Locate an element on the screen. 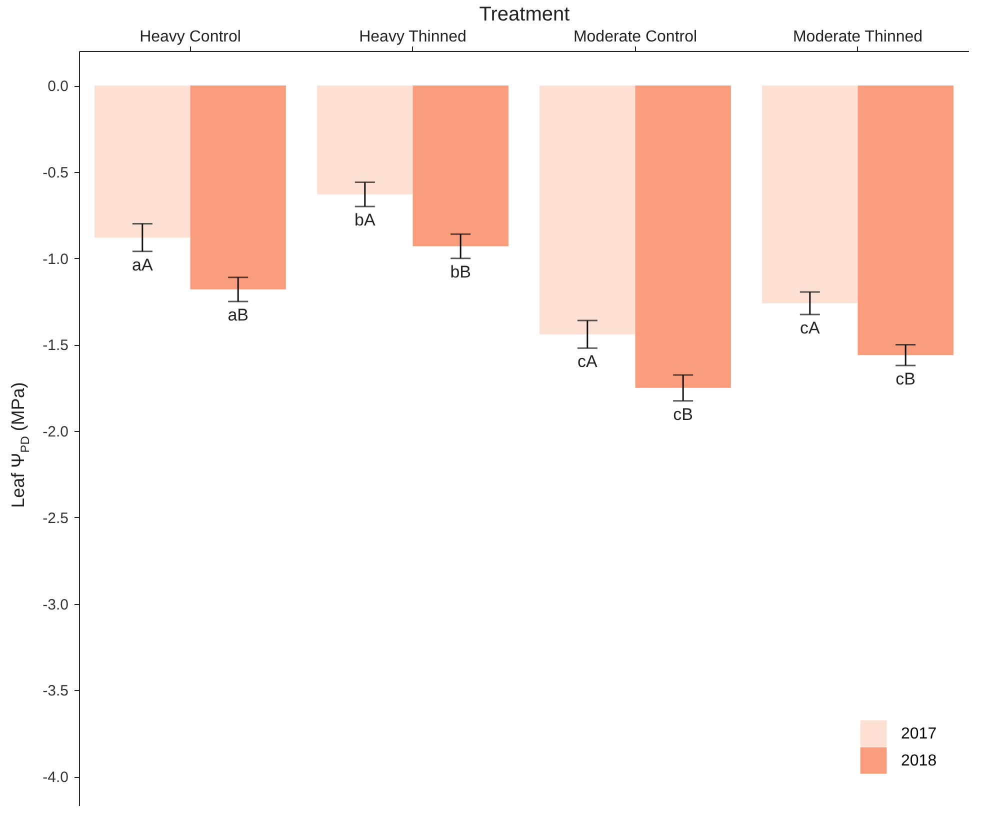  y-tick-label: 0.0 is located at coordinates (58, 87).